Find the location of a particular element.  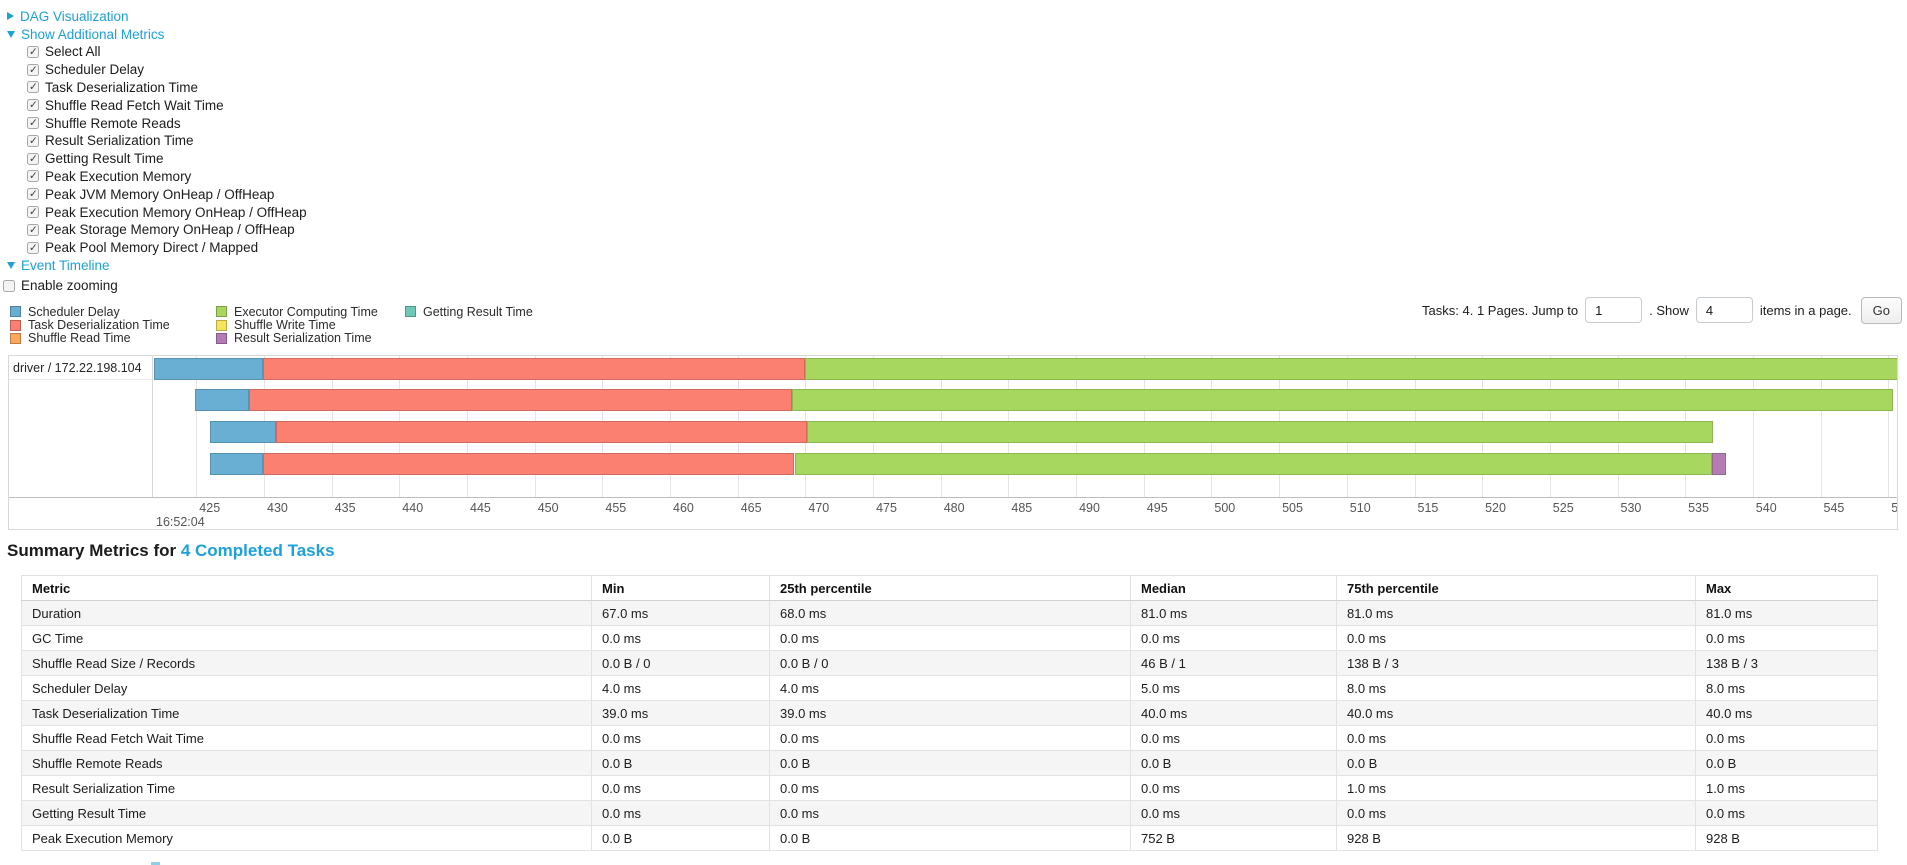

legend-label: Result Serialization Time is located at coordinates (303, 338).